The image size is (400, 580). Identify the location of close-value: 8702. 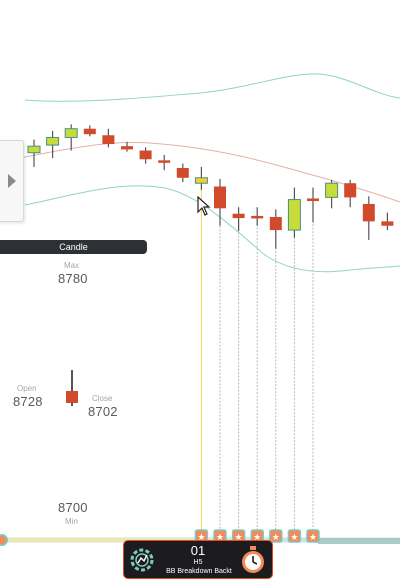
(103, 411).